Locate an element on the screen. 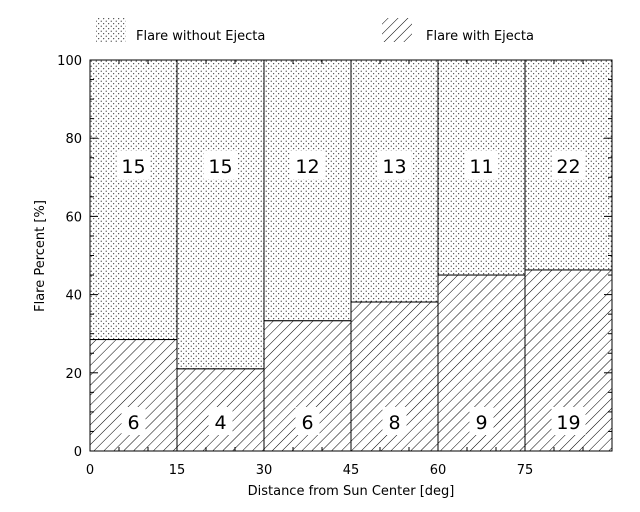 The image size is (640, 512). y-tick-label-3: 60 is located at coordinates (73, 217).